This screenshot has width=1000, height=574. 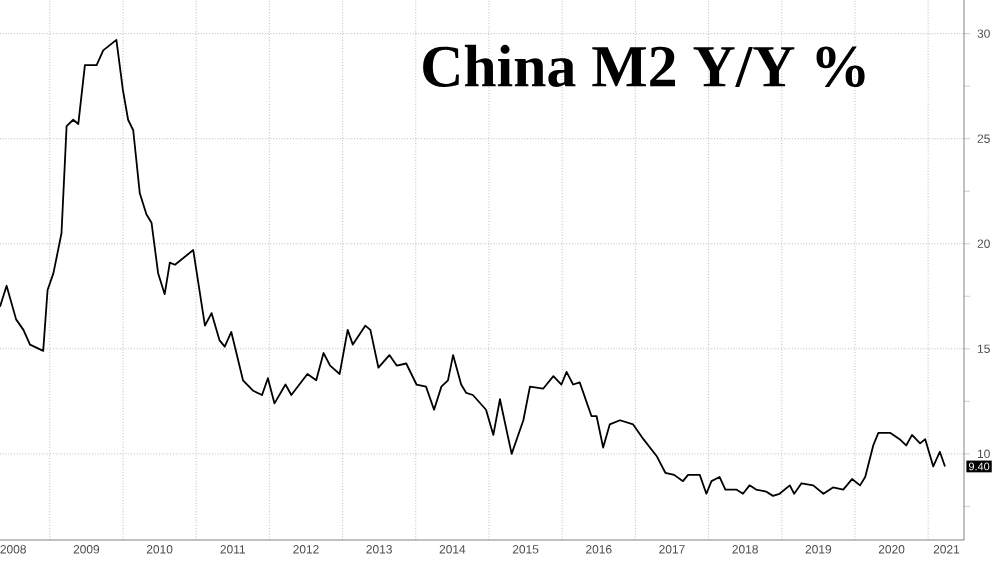 I want to click on text: China M2 Y/Y %, so click(x=644, y=66).